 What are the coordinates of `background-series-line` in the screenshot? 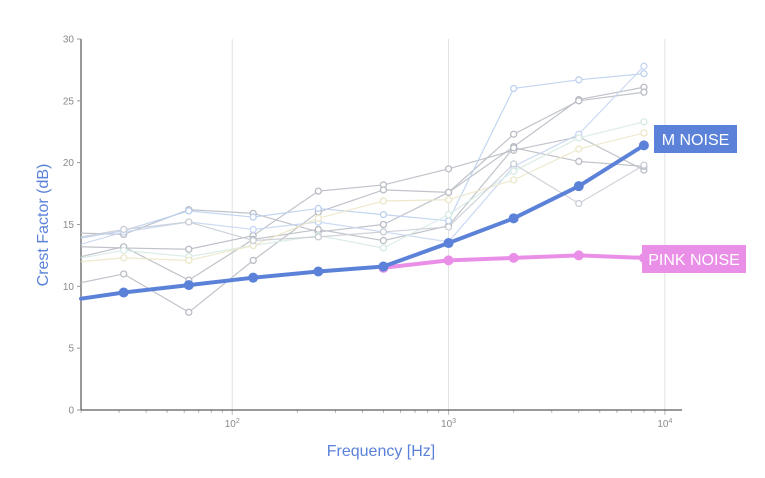 It's located at (362, 202).